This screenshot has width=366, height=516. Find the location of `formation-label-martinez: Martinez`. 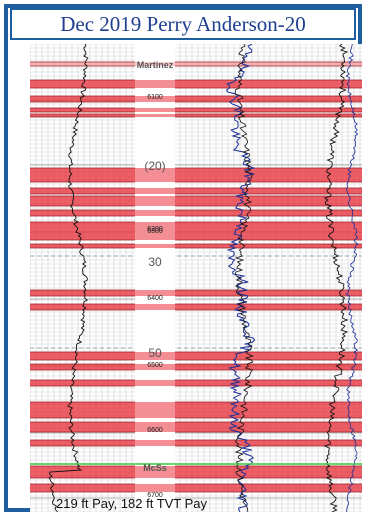

formation-label-martinez: Martinez is located at coordinates (155, 65).